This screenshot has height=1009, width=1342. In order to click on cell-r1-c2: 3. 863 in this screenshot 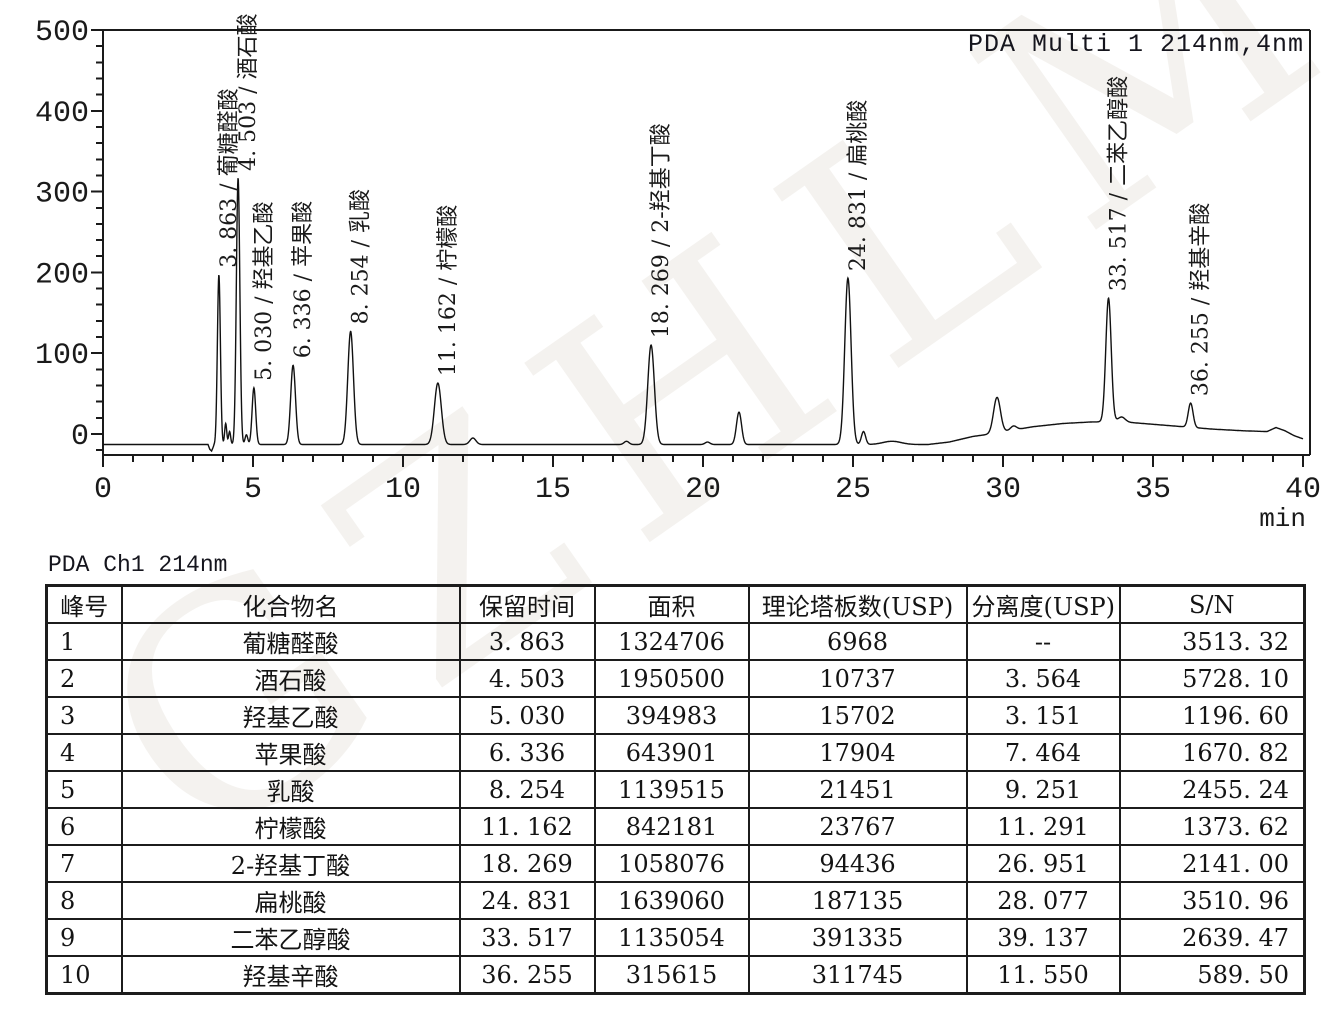, I will do `click(527, 641)`.